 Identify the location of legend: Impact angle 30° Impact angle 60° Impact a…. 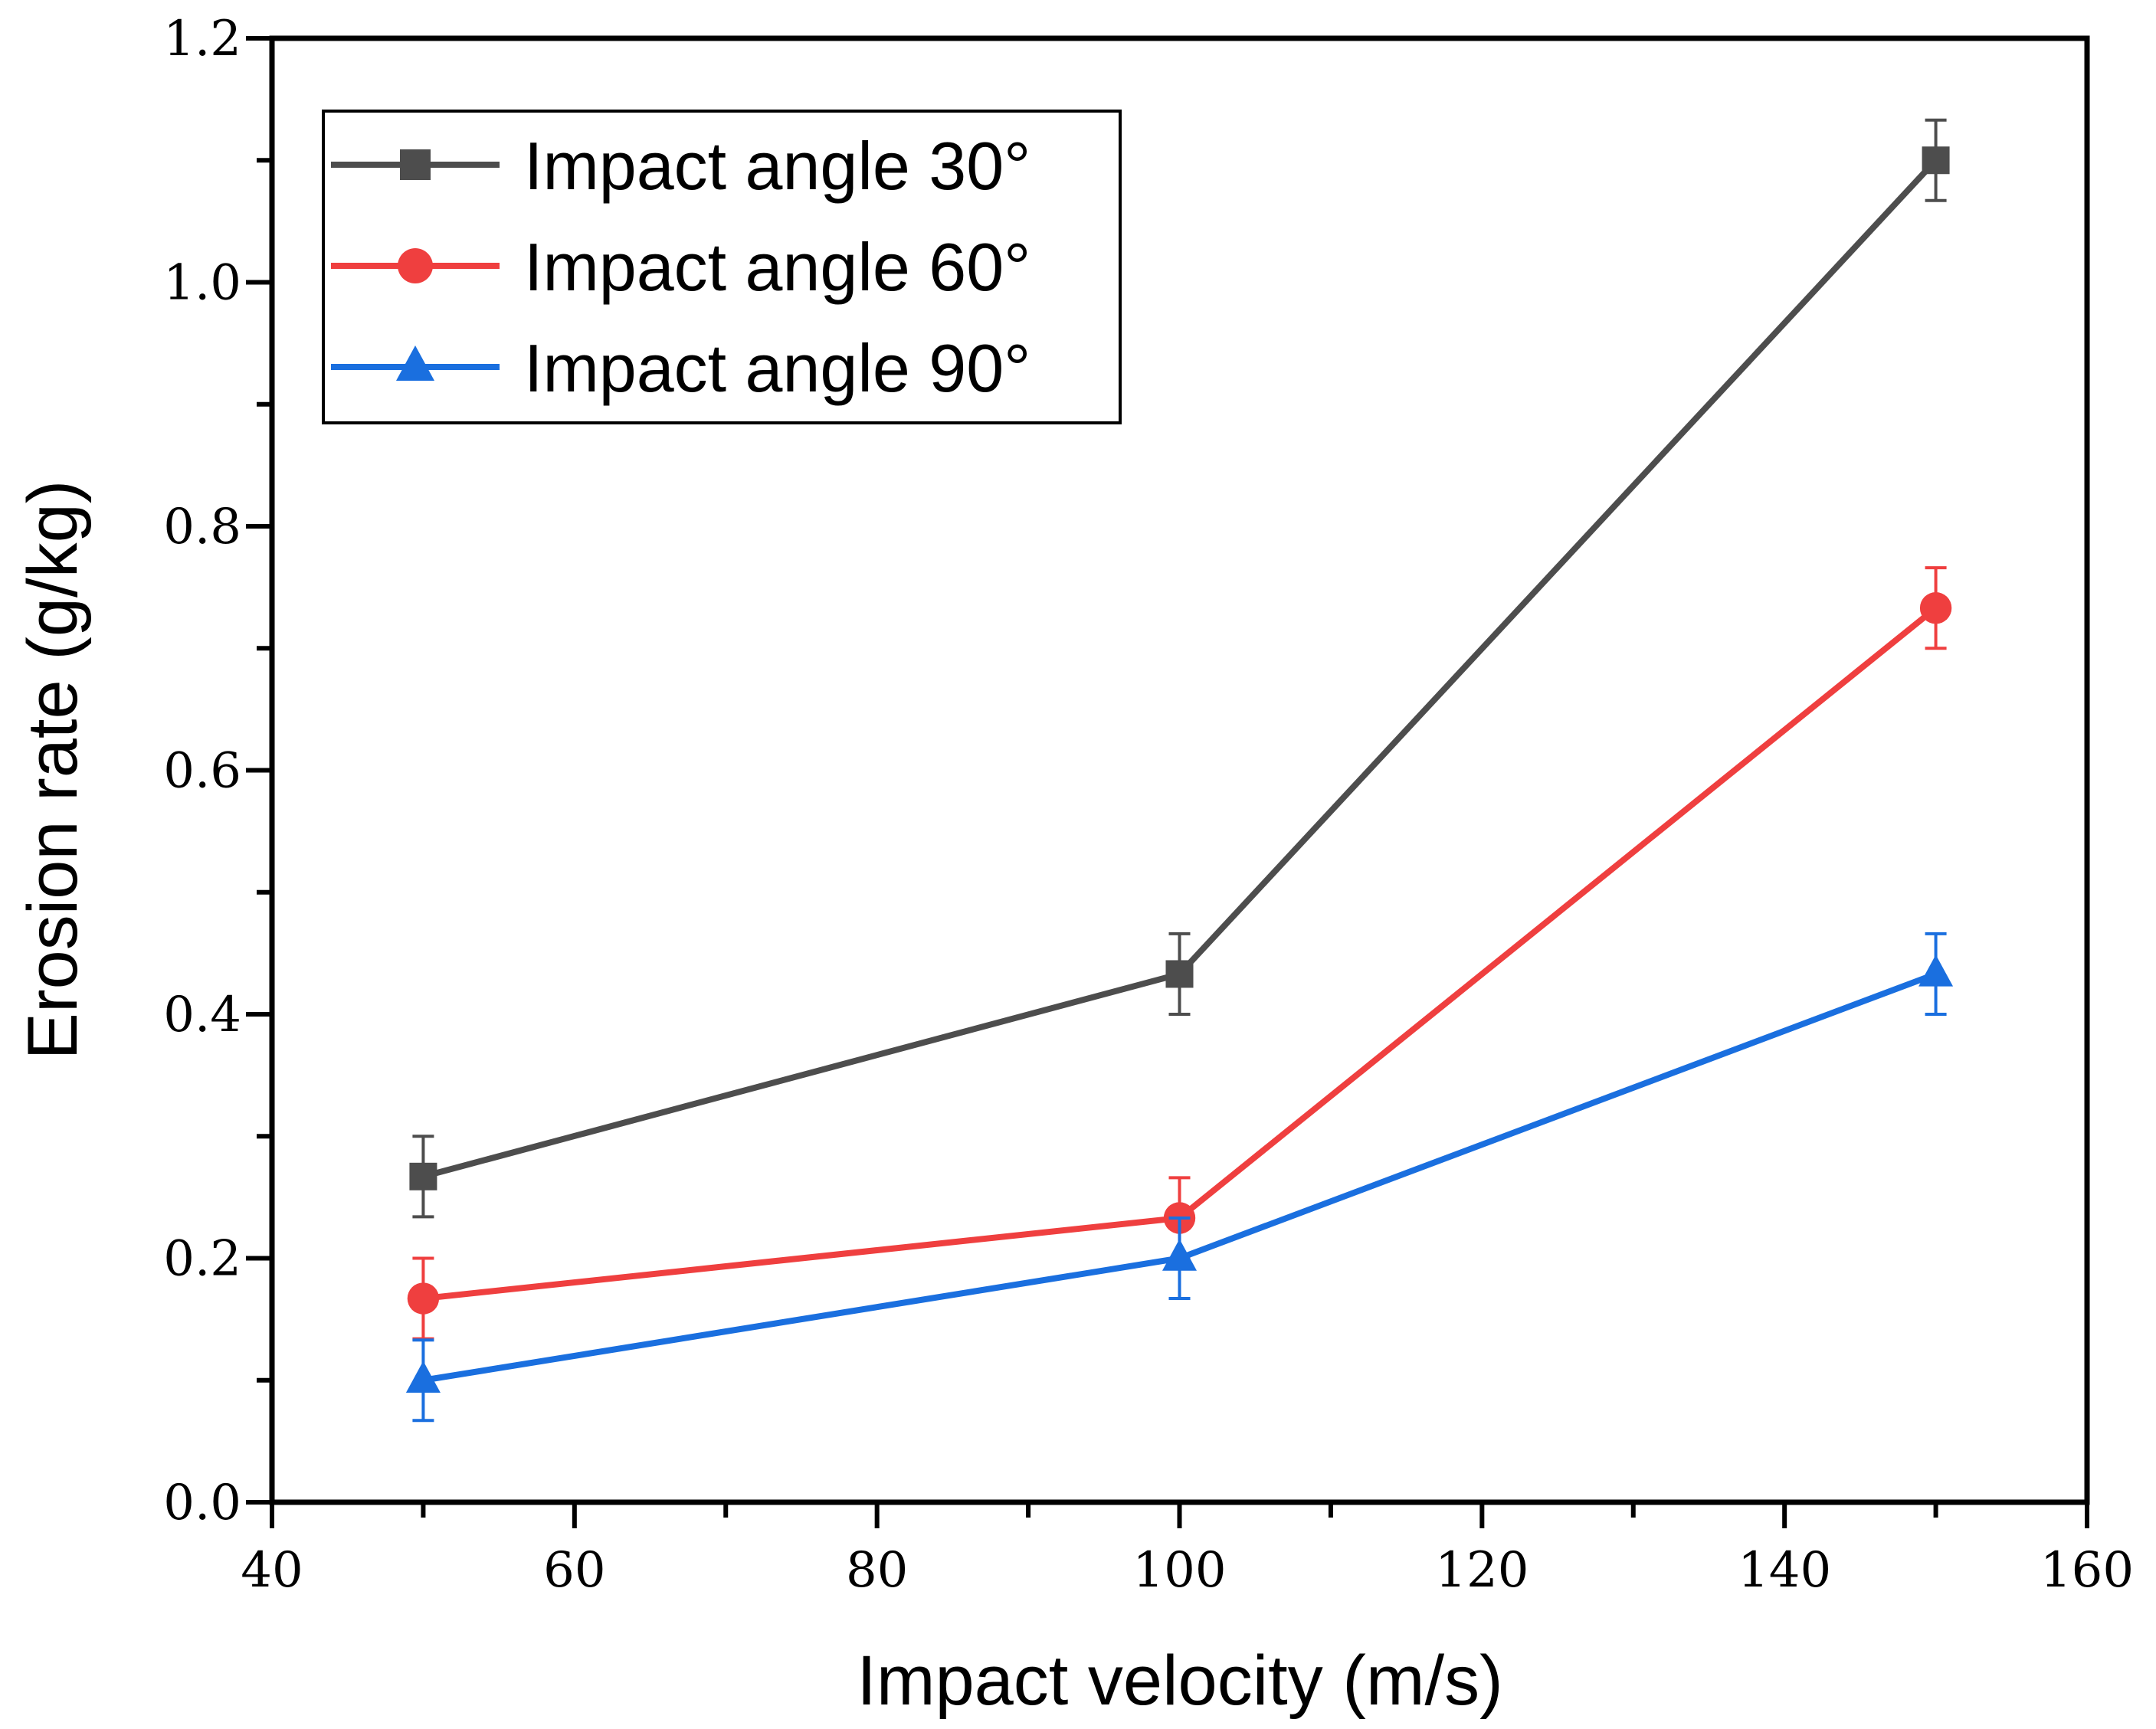
(722, 267).